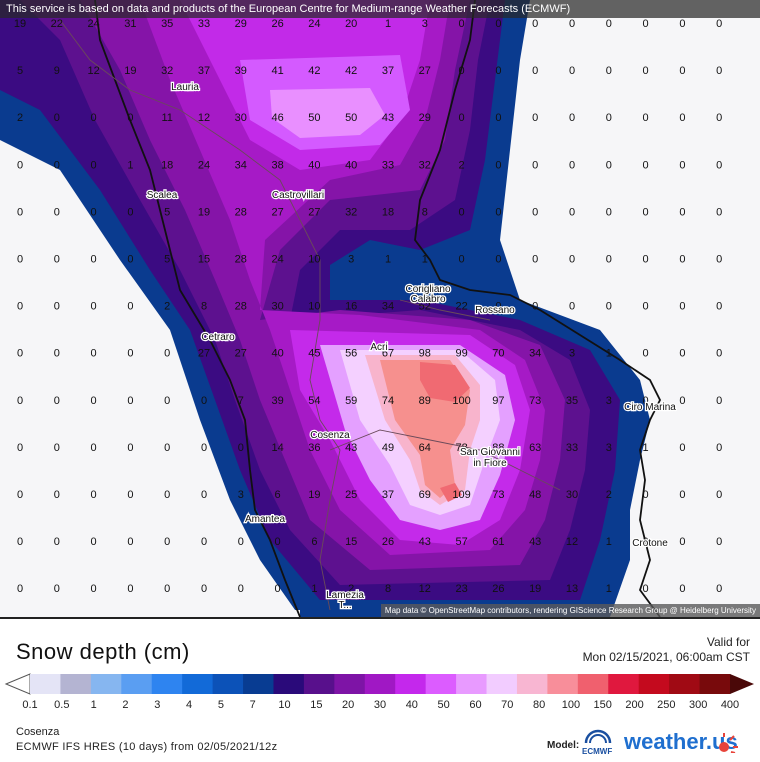 The width and height of the screenshot is (760, 762). Describe the element at coordinates (388, 589) in the screenshot. I see `grid-value: 8` at that location.